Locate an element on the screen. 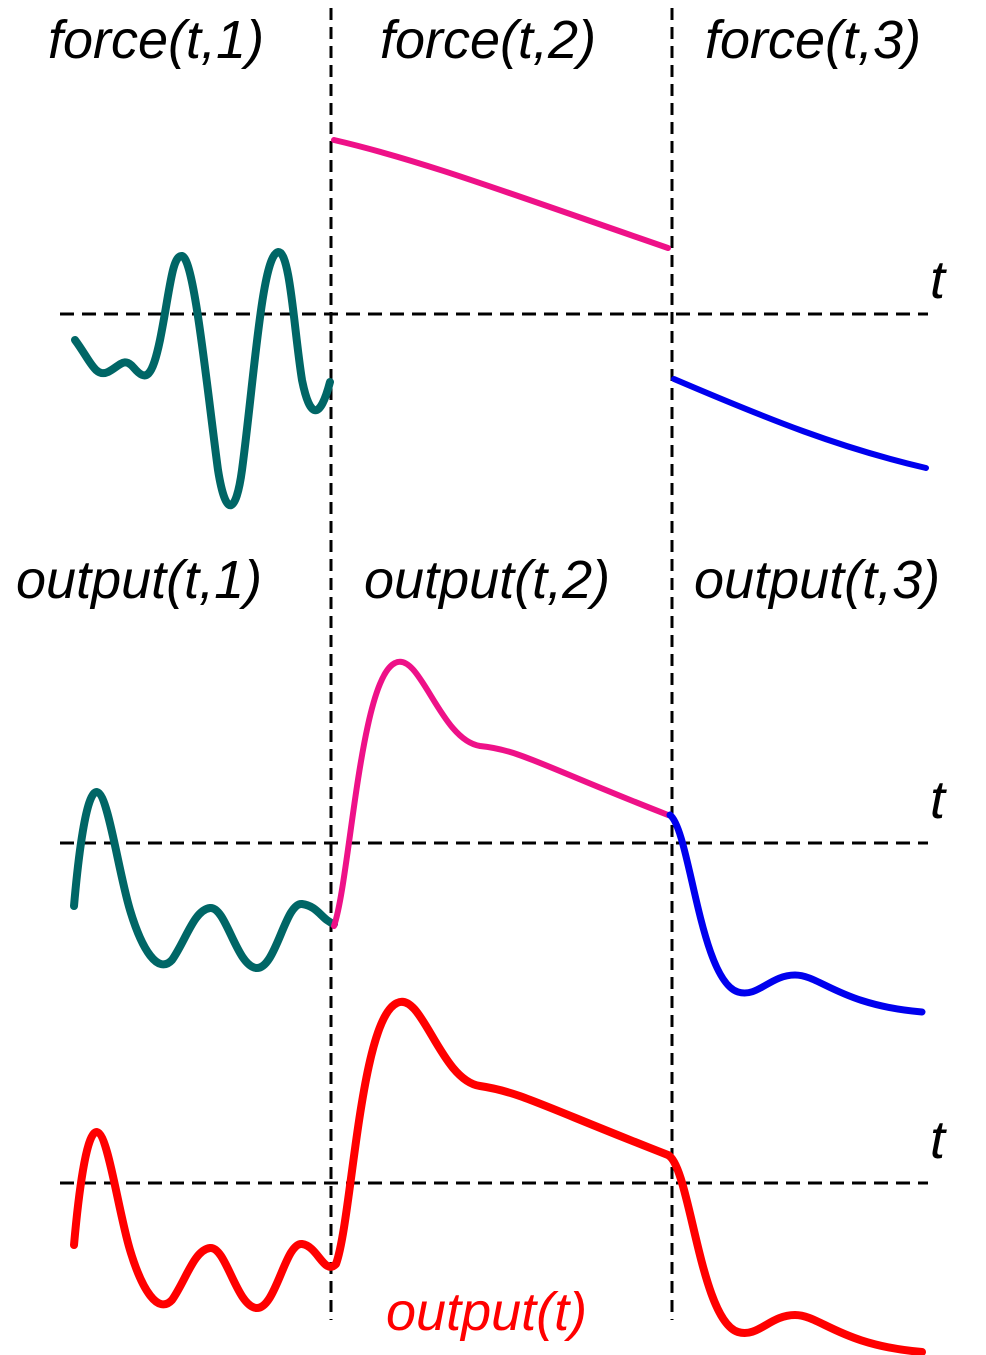 Image resolution: width=986 pixels, height=1355 pixels. output-segments-axis-label: t is located at coordinates (938, 800).